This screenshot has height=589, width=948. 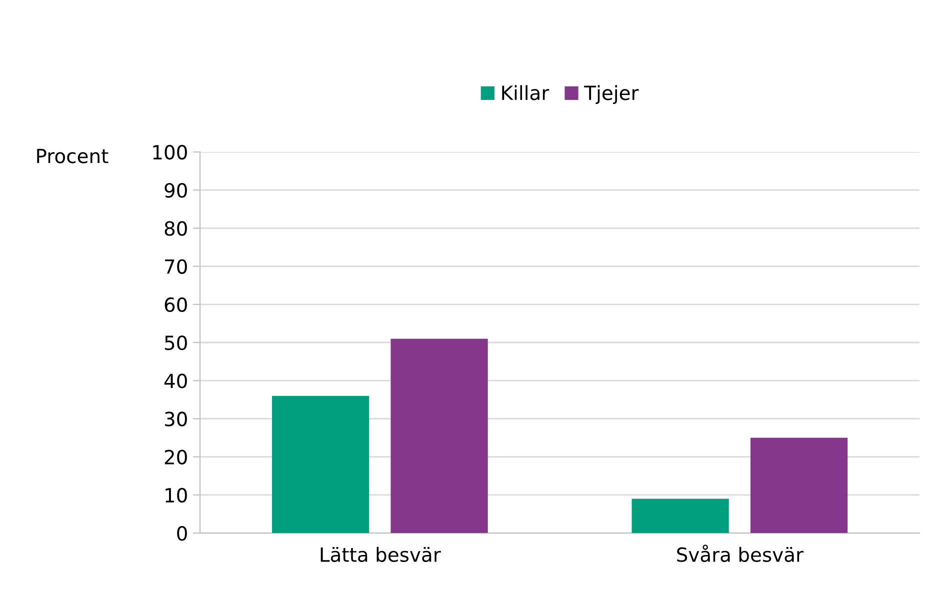 I want to click on legend-label: Killar, so click(x=526, y=92).